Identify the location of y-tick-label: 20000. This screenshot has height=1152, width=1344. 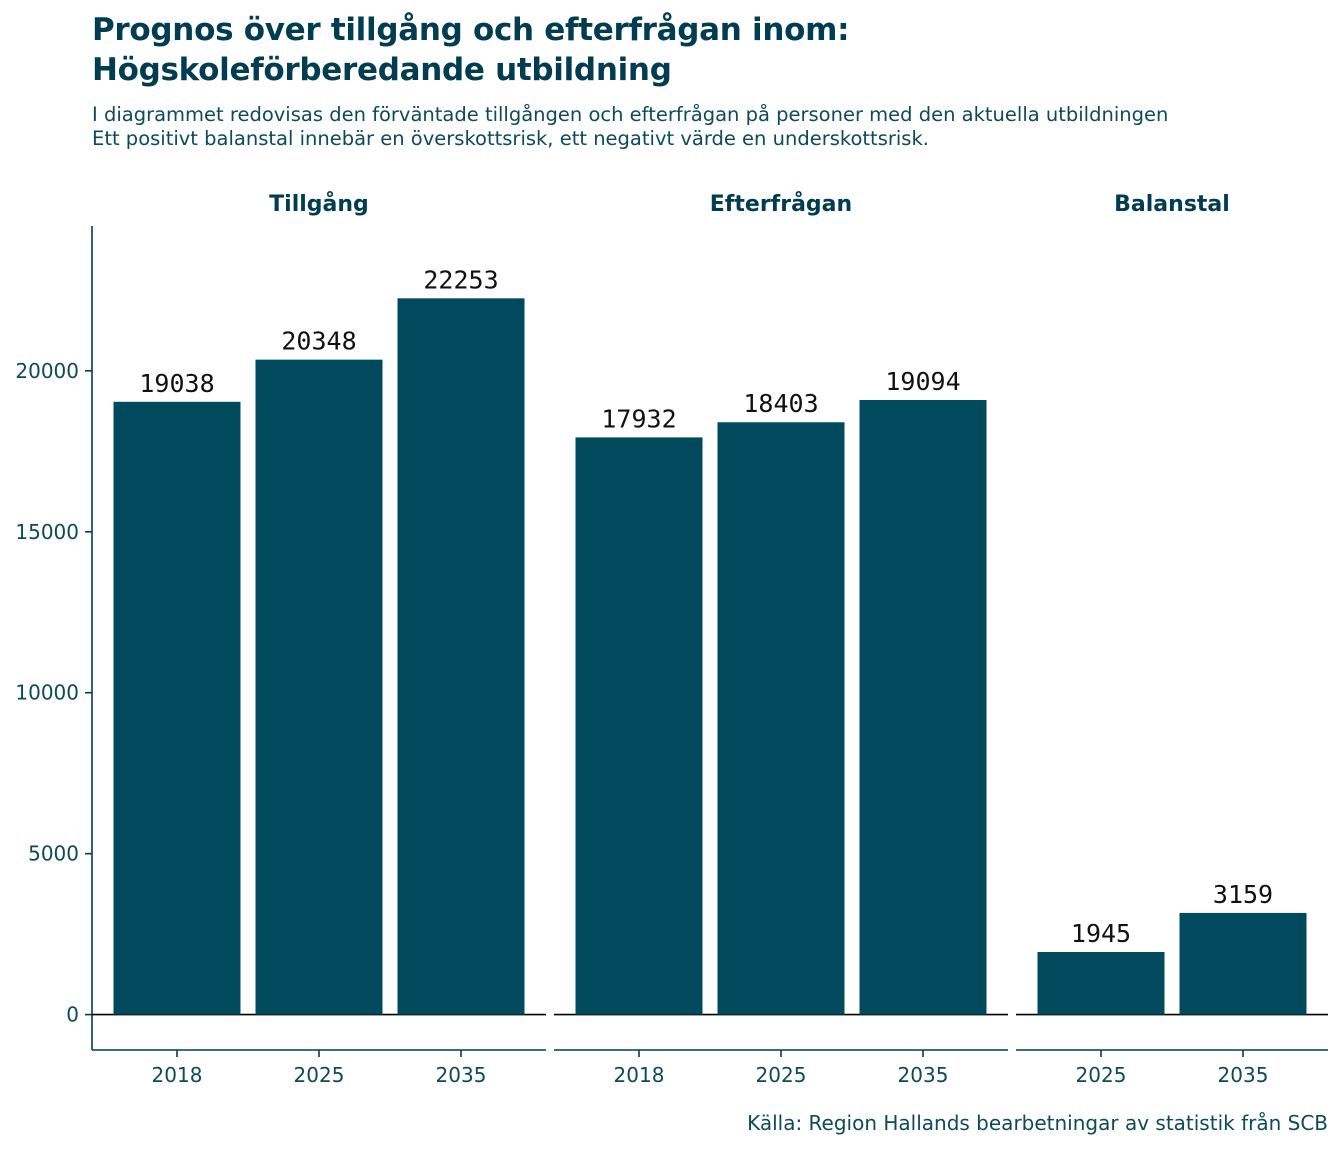
(47, 371).